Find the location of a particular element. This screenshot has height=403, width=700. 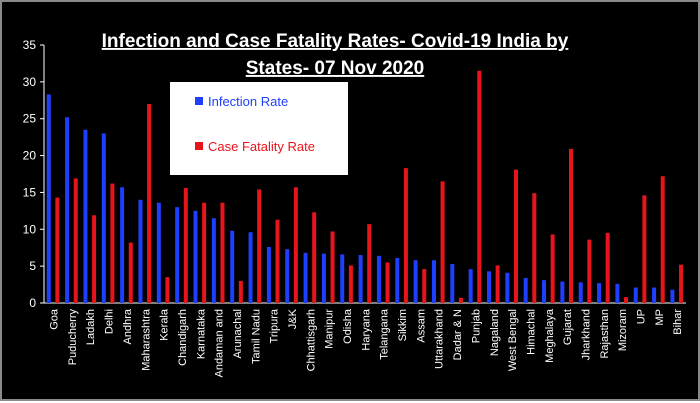

x-category-label: Karnataka is located at coordinates (201, 333).